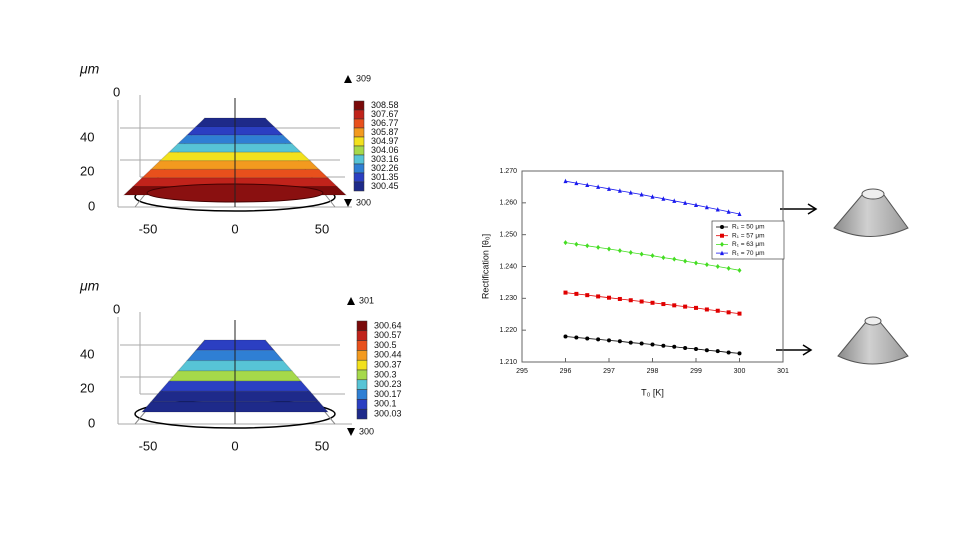 The height and width of the screenshot is (540, 960). What do you see at coordinates (322, 445) in the screenshot?
I see `x-tick-label: 50` at bounding box center [322, 445].